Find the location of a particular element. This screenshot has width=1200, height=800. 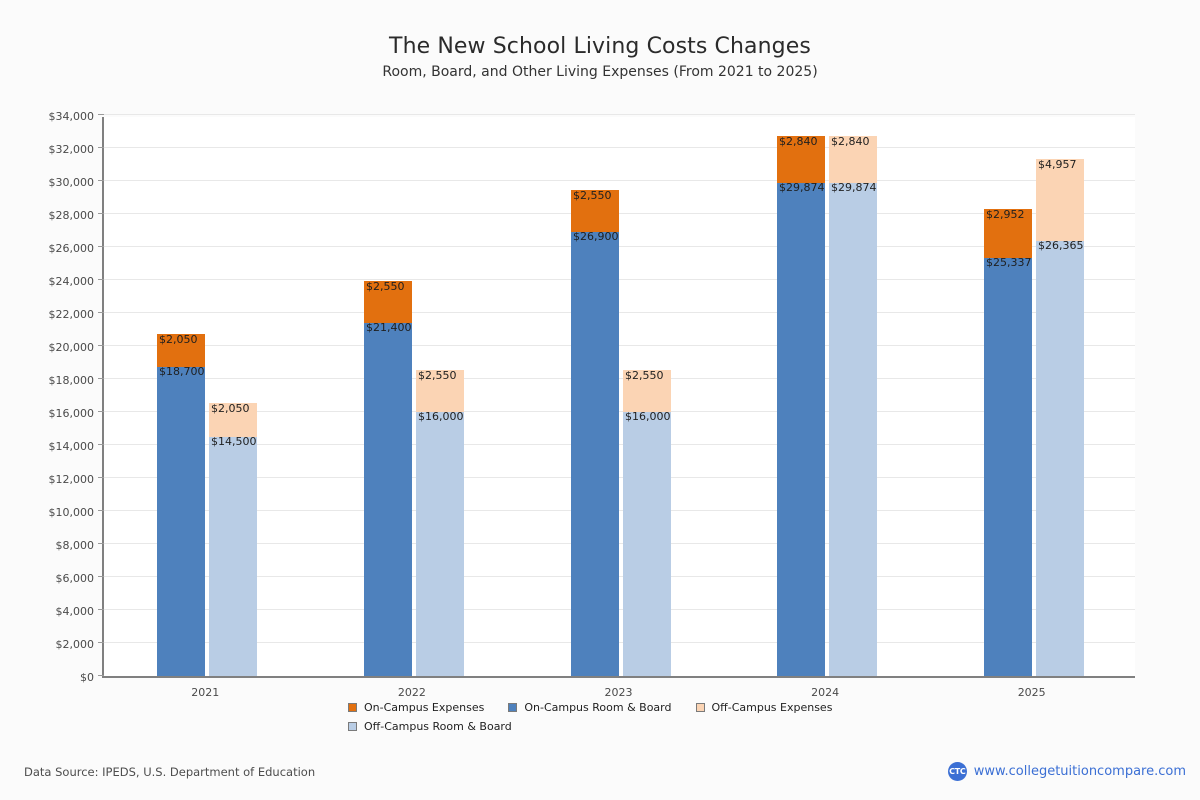

x-axis-tick-label: 2023 is located at coordinates (618, 692).